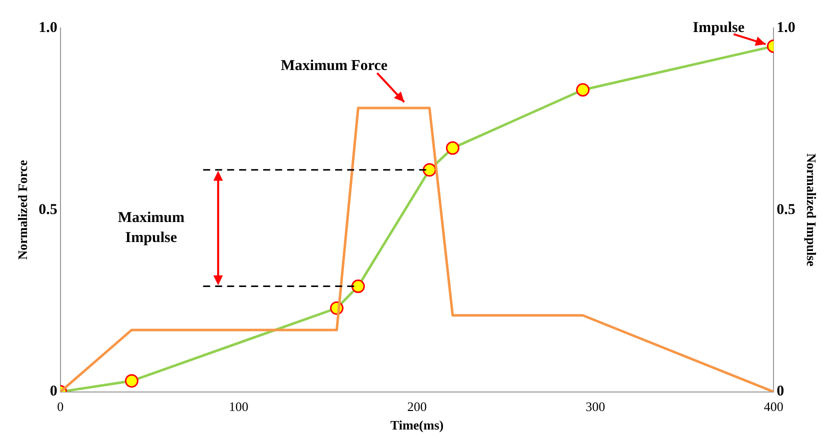  What do you see at coordinates (238, 406) in the screenshot?
I see `x-tick-label: 100` at bounding box center [238, 406].